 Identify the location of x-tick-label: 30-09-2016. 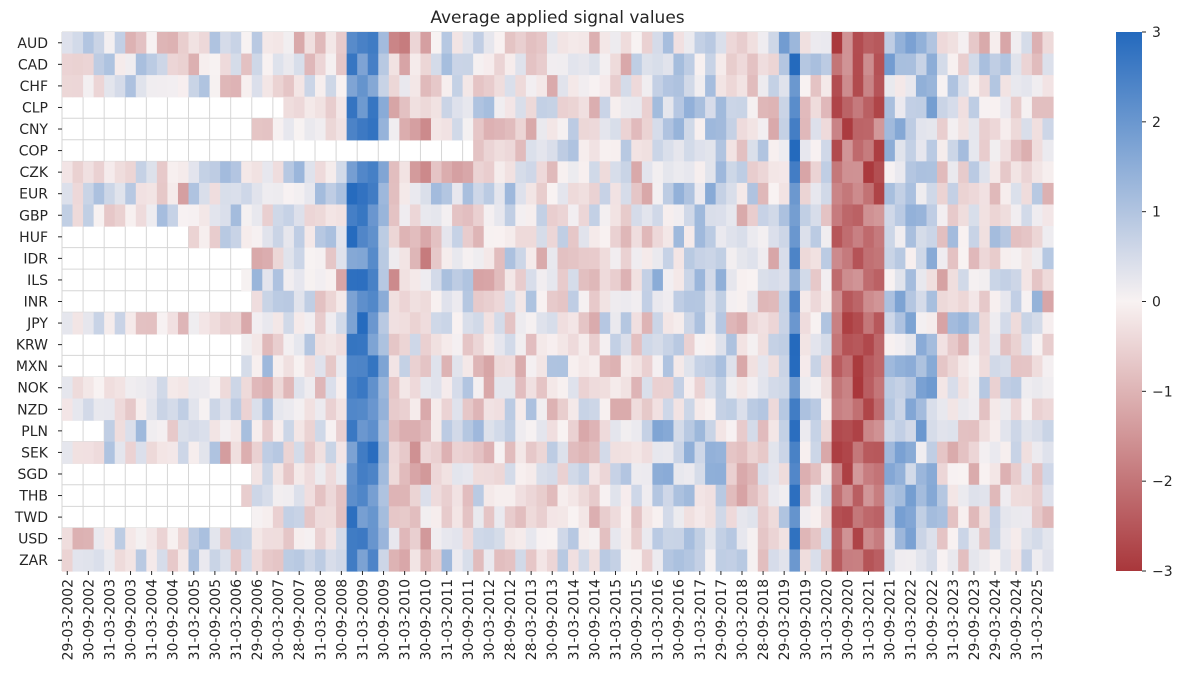
(680, 619).